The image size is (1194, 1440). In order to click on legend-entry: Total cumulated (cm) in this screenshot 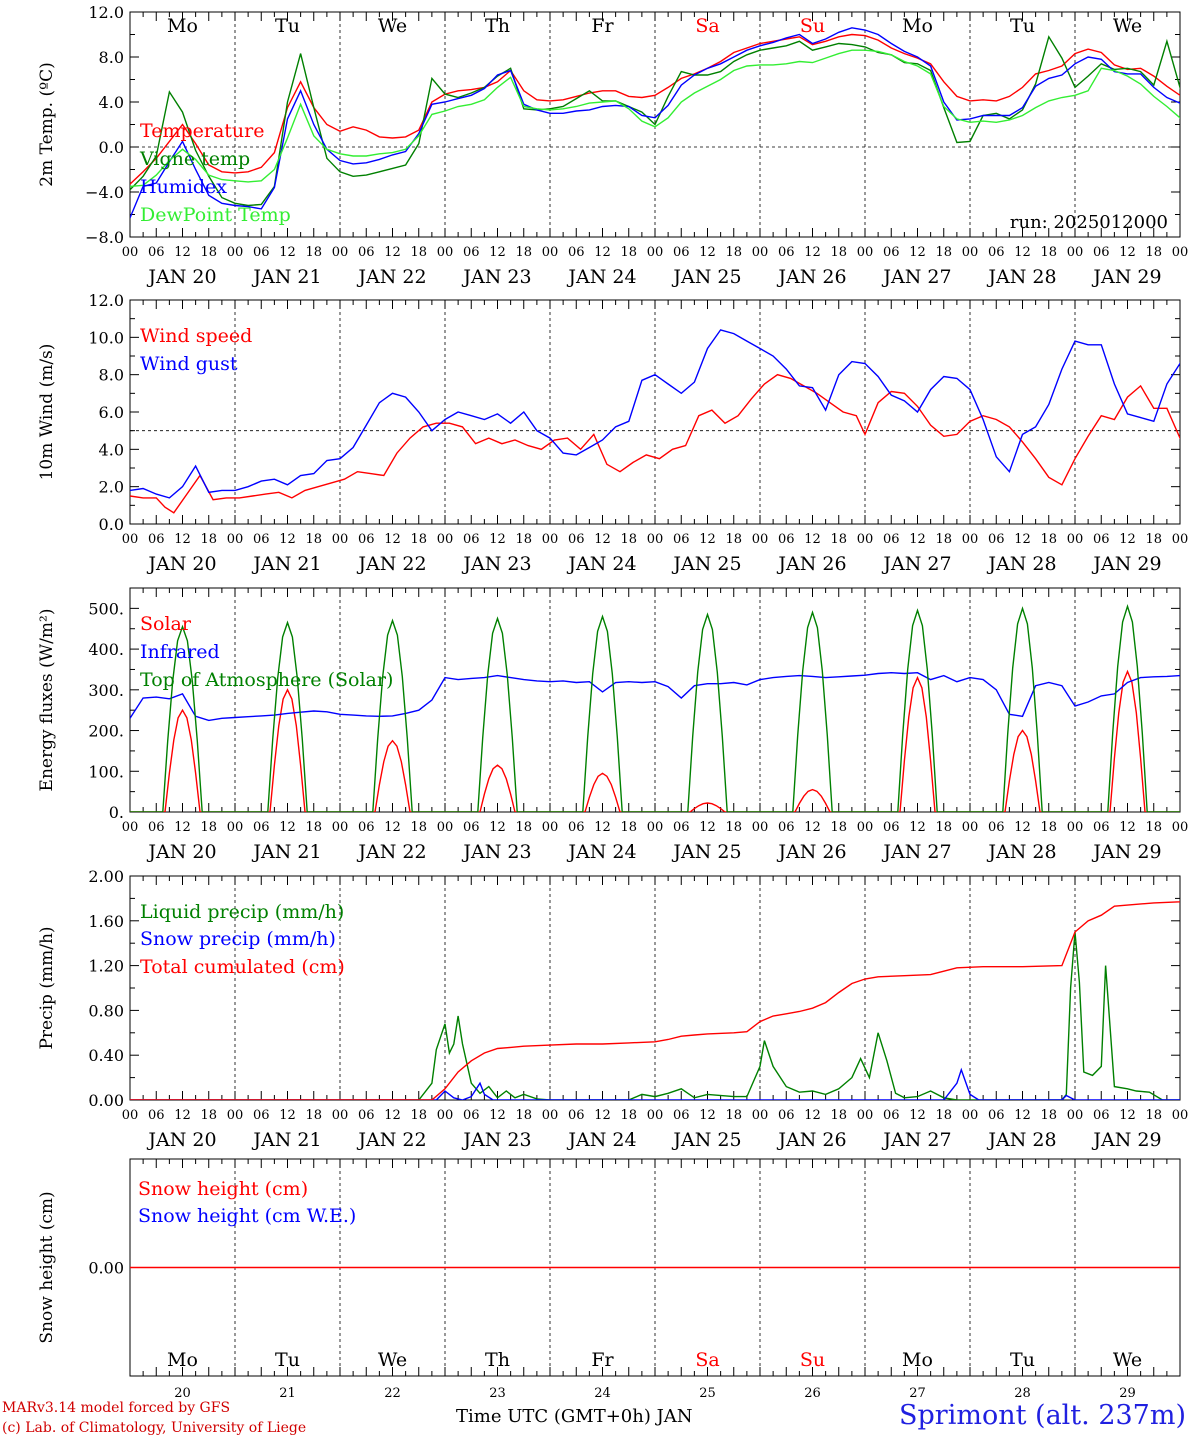, I will do `click(242, 967)`.